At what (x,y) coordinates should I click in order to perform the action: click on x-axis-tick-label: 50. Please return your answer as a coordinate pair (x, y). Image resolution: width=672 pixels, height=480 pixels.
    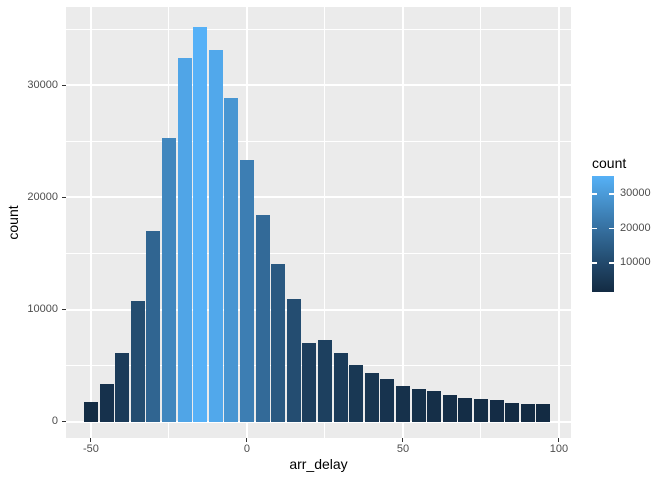
    Looking at the image, I should click on (403, 449).